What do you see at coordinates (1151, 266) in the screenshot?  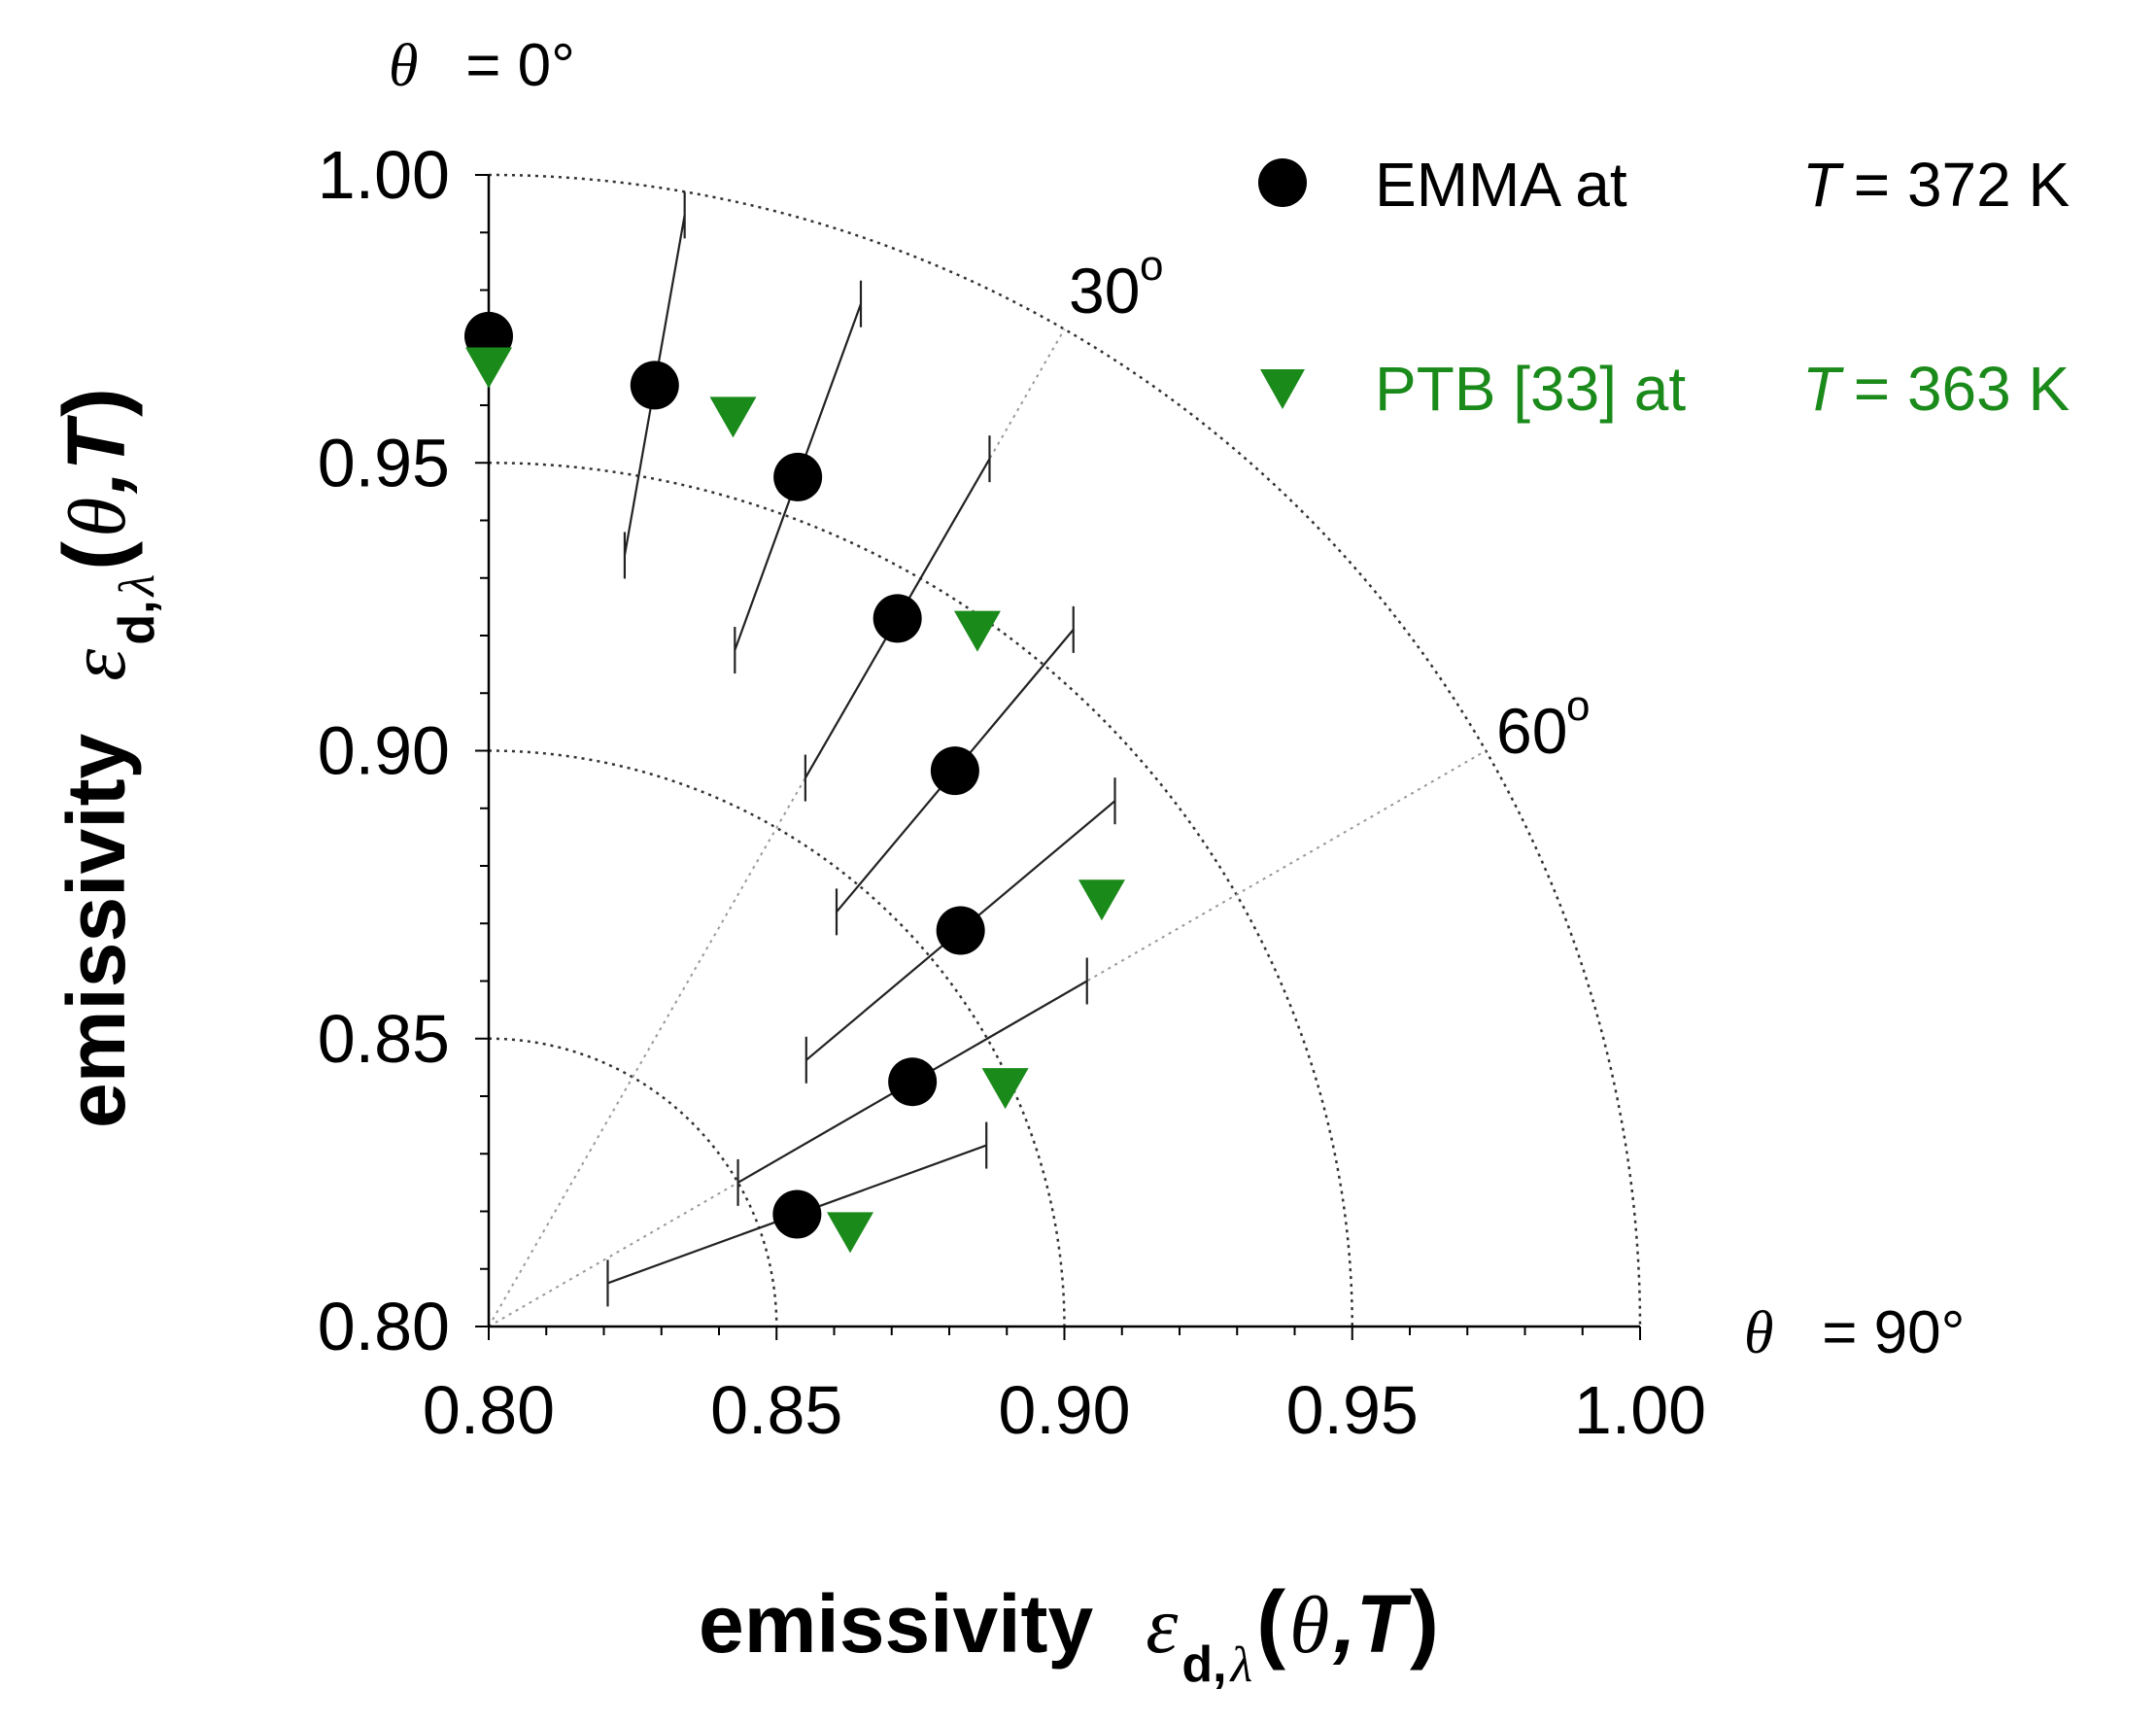 I see `angle-30-degree: o` at bounding box center [1151, 266].